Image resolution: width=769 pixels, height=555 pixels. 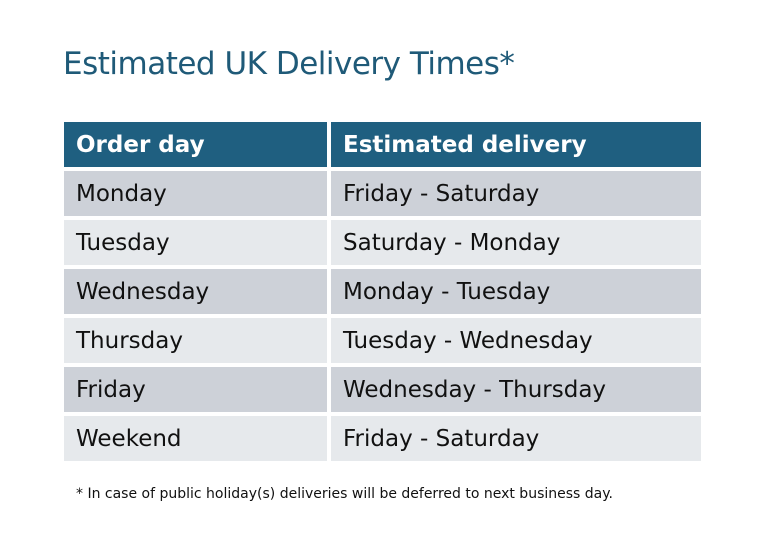 I want to click on table-row: Weekend Friday - Saturday, so click(x=382, y=438).